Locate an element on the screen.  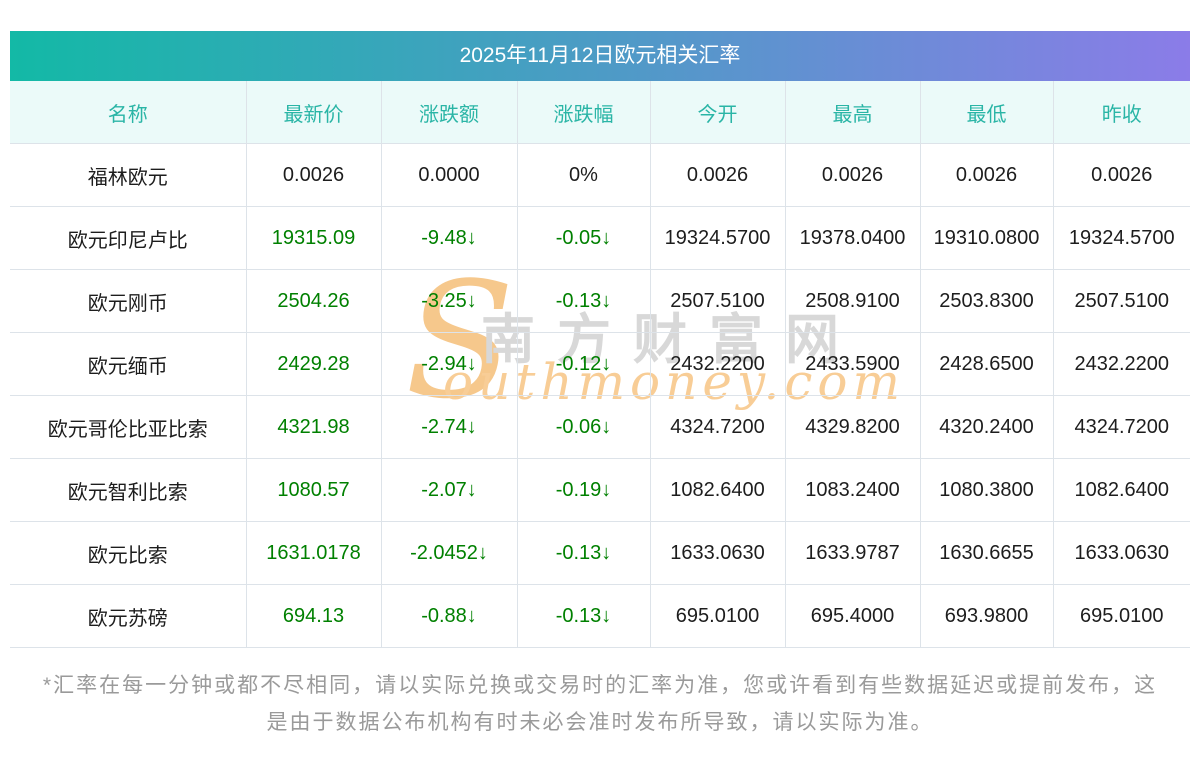
low-price: 19310.0800 is located at coordinates (987, 238).